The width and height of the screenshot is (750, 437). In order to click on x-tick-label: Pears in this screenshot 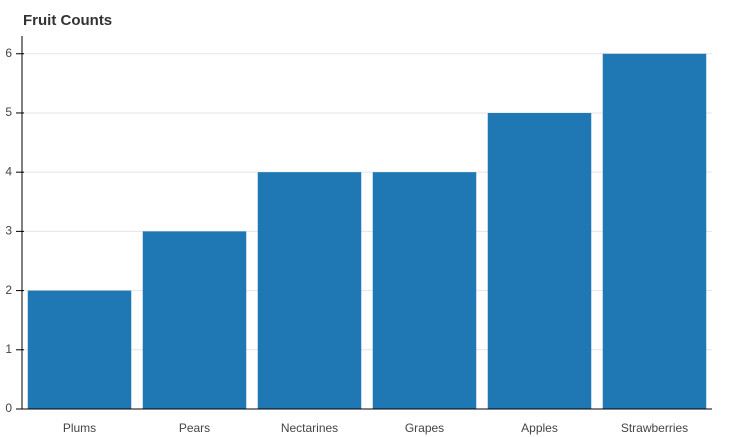, I will do `click(194, 428)`.